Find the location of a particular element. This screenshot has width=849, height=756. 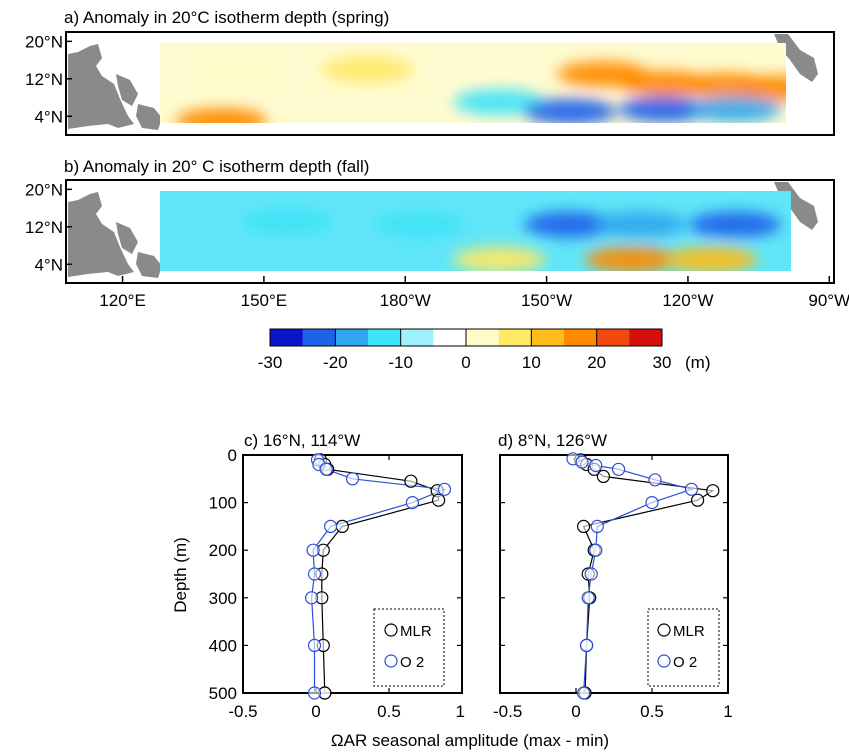

lat-label-b-1: 20°N is located at coordinates (44, 189).